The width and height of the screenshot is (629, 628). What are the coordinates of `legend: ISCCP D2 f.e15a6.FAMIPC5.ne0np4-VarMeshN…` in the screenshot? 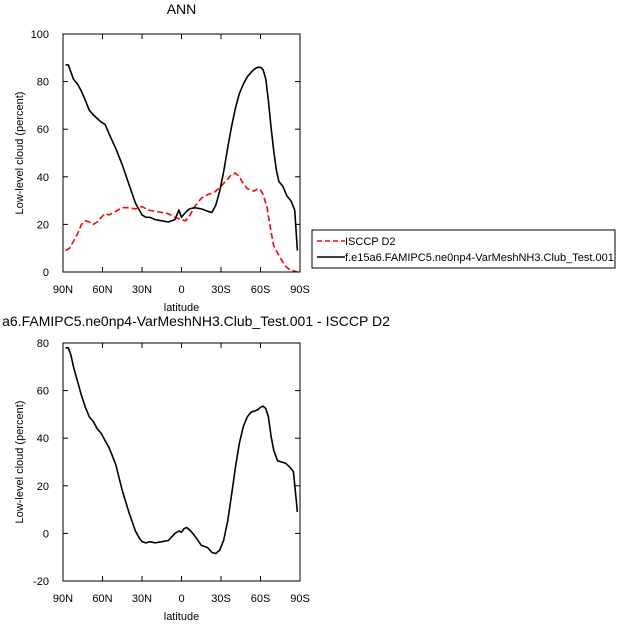 It's located at (463, 249).